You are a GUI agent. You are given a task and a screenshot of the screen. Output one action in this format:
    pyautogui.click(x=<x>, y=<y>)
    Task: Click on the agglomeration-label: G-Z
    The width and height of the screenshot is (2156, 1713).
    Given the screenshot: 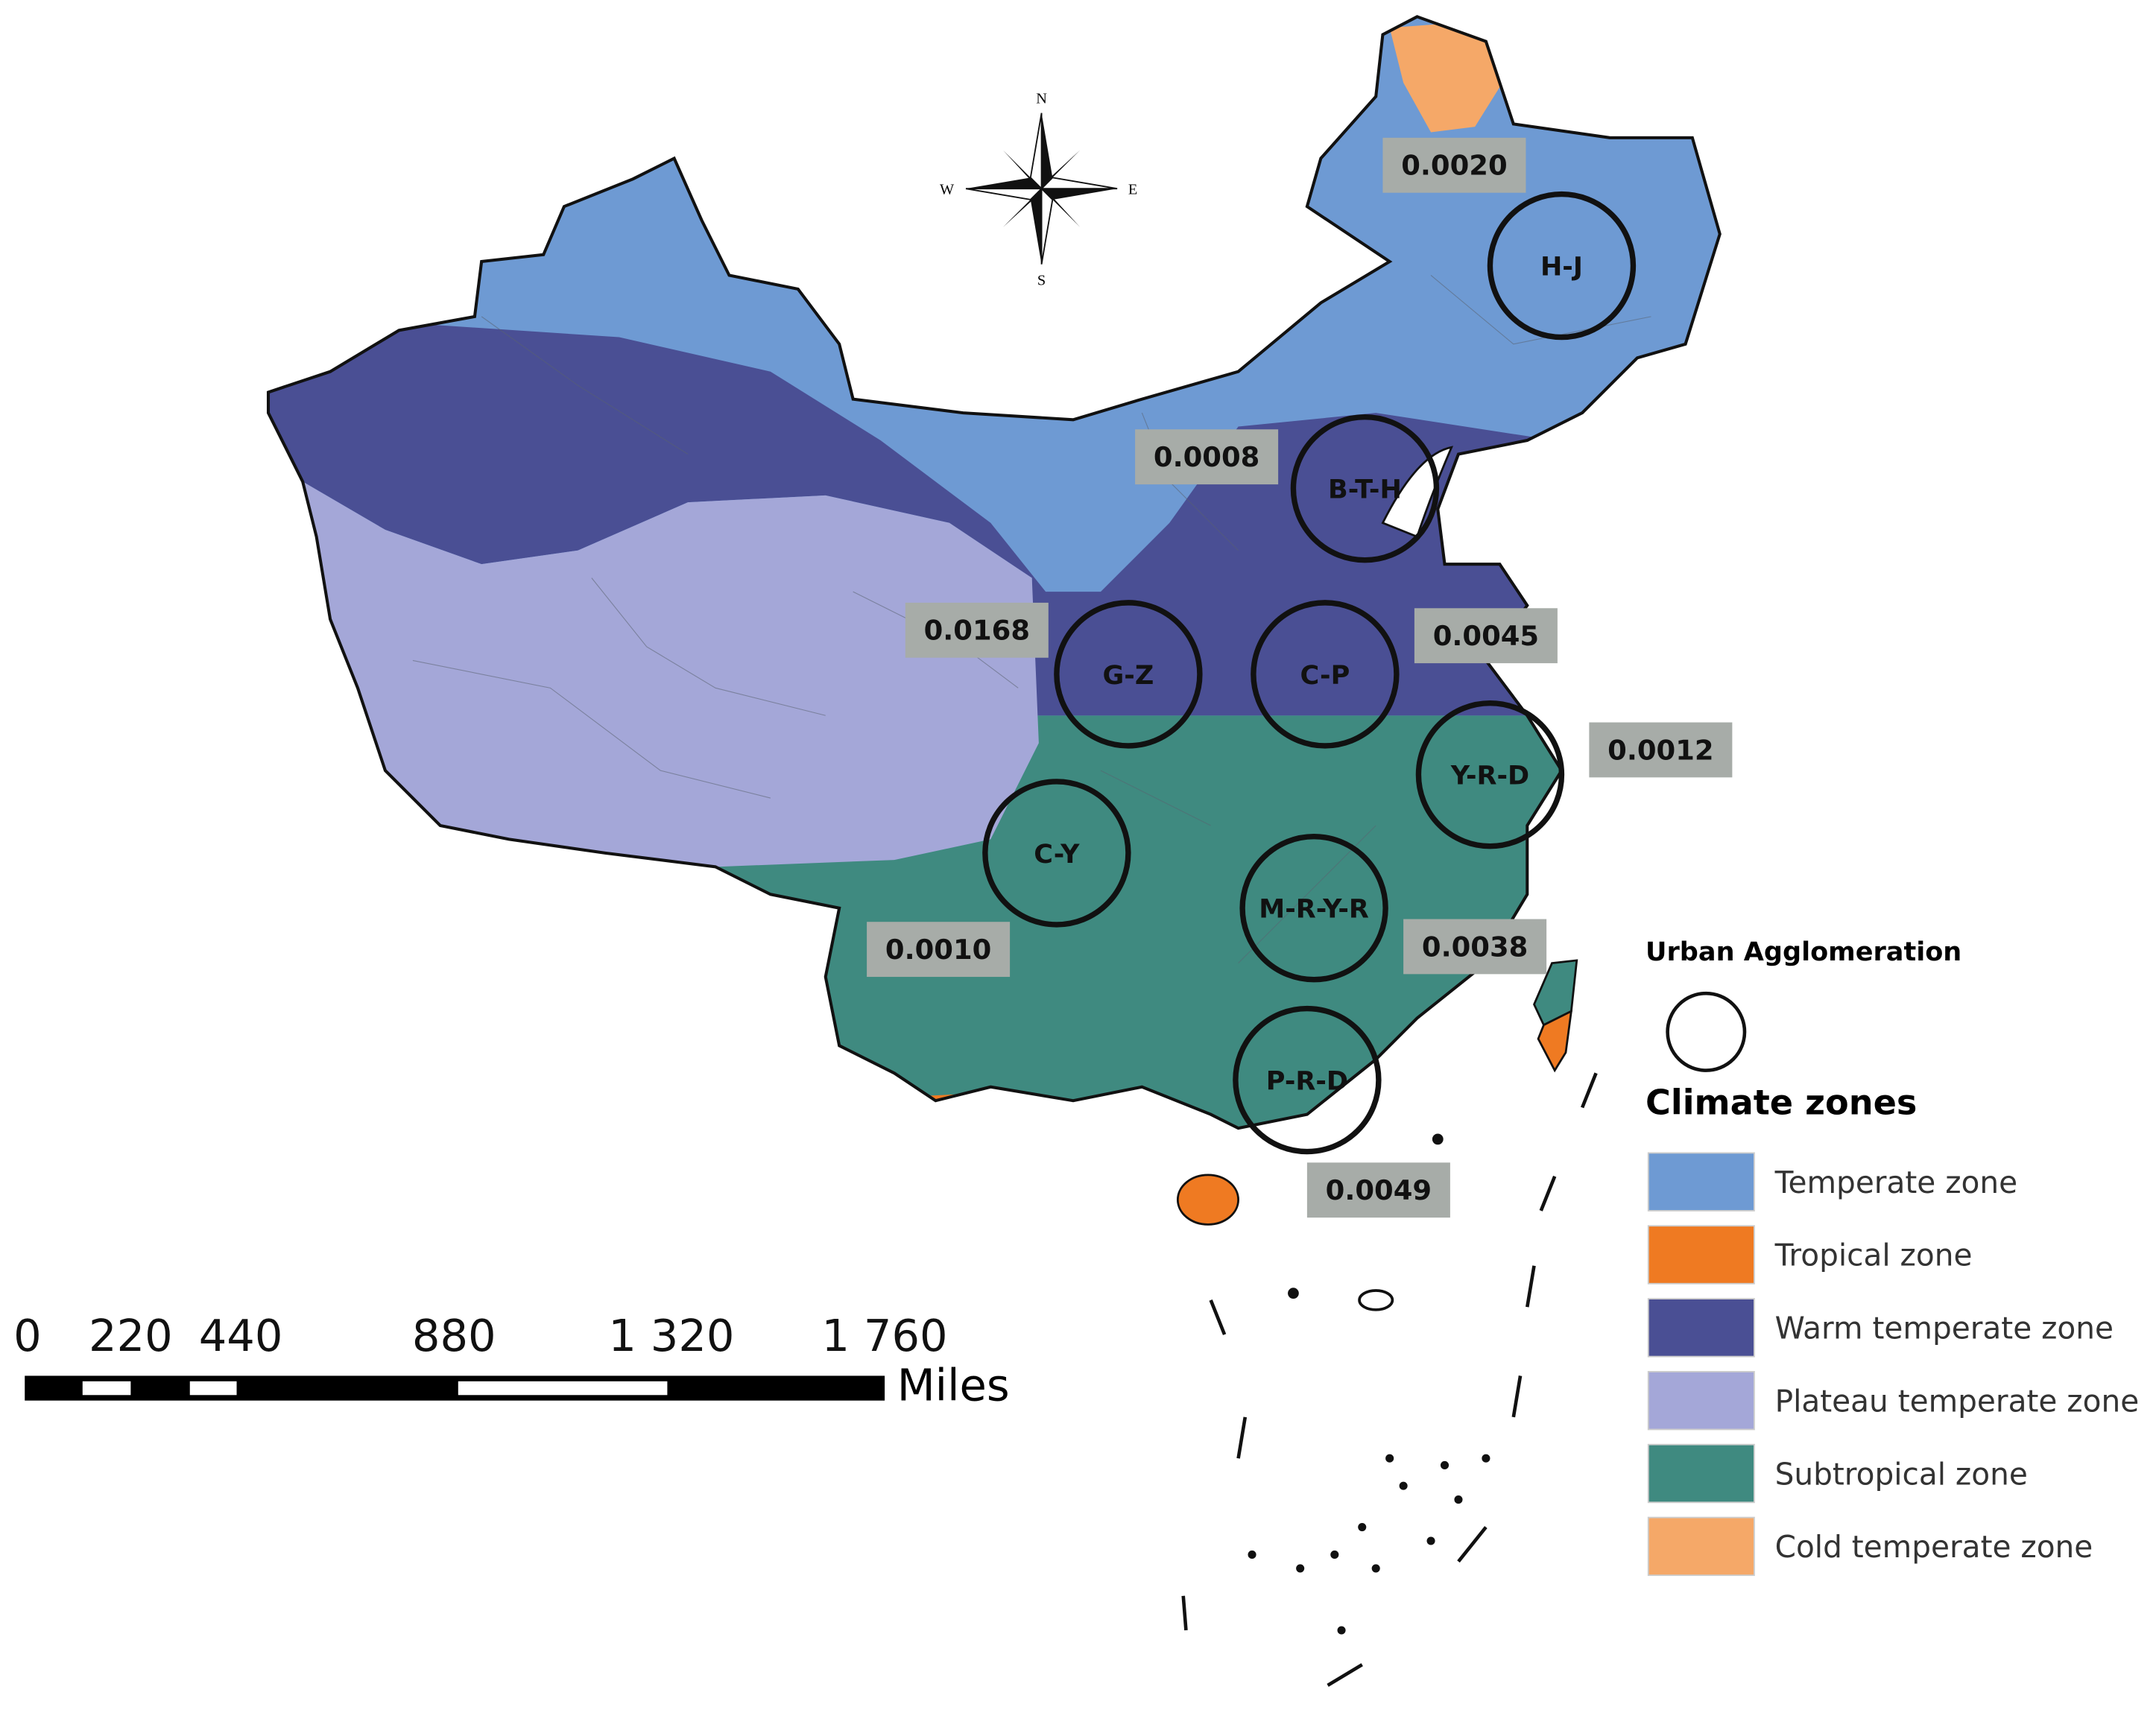 What is the action you would take?
    pyautogui.click(x=1128, y=675)
    